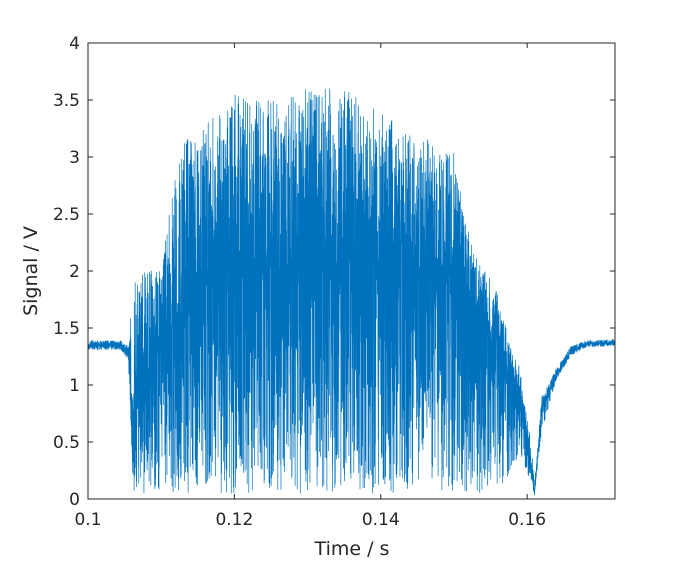 The height and width of the screenshot is (562, 680). What do you see at coordinates (31, 271) in the screenshot?
I see `y-axis-label: Signal / V` at bounding box center [31, 271].